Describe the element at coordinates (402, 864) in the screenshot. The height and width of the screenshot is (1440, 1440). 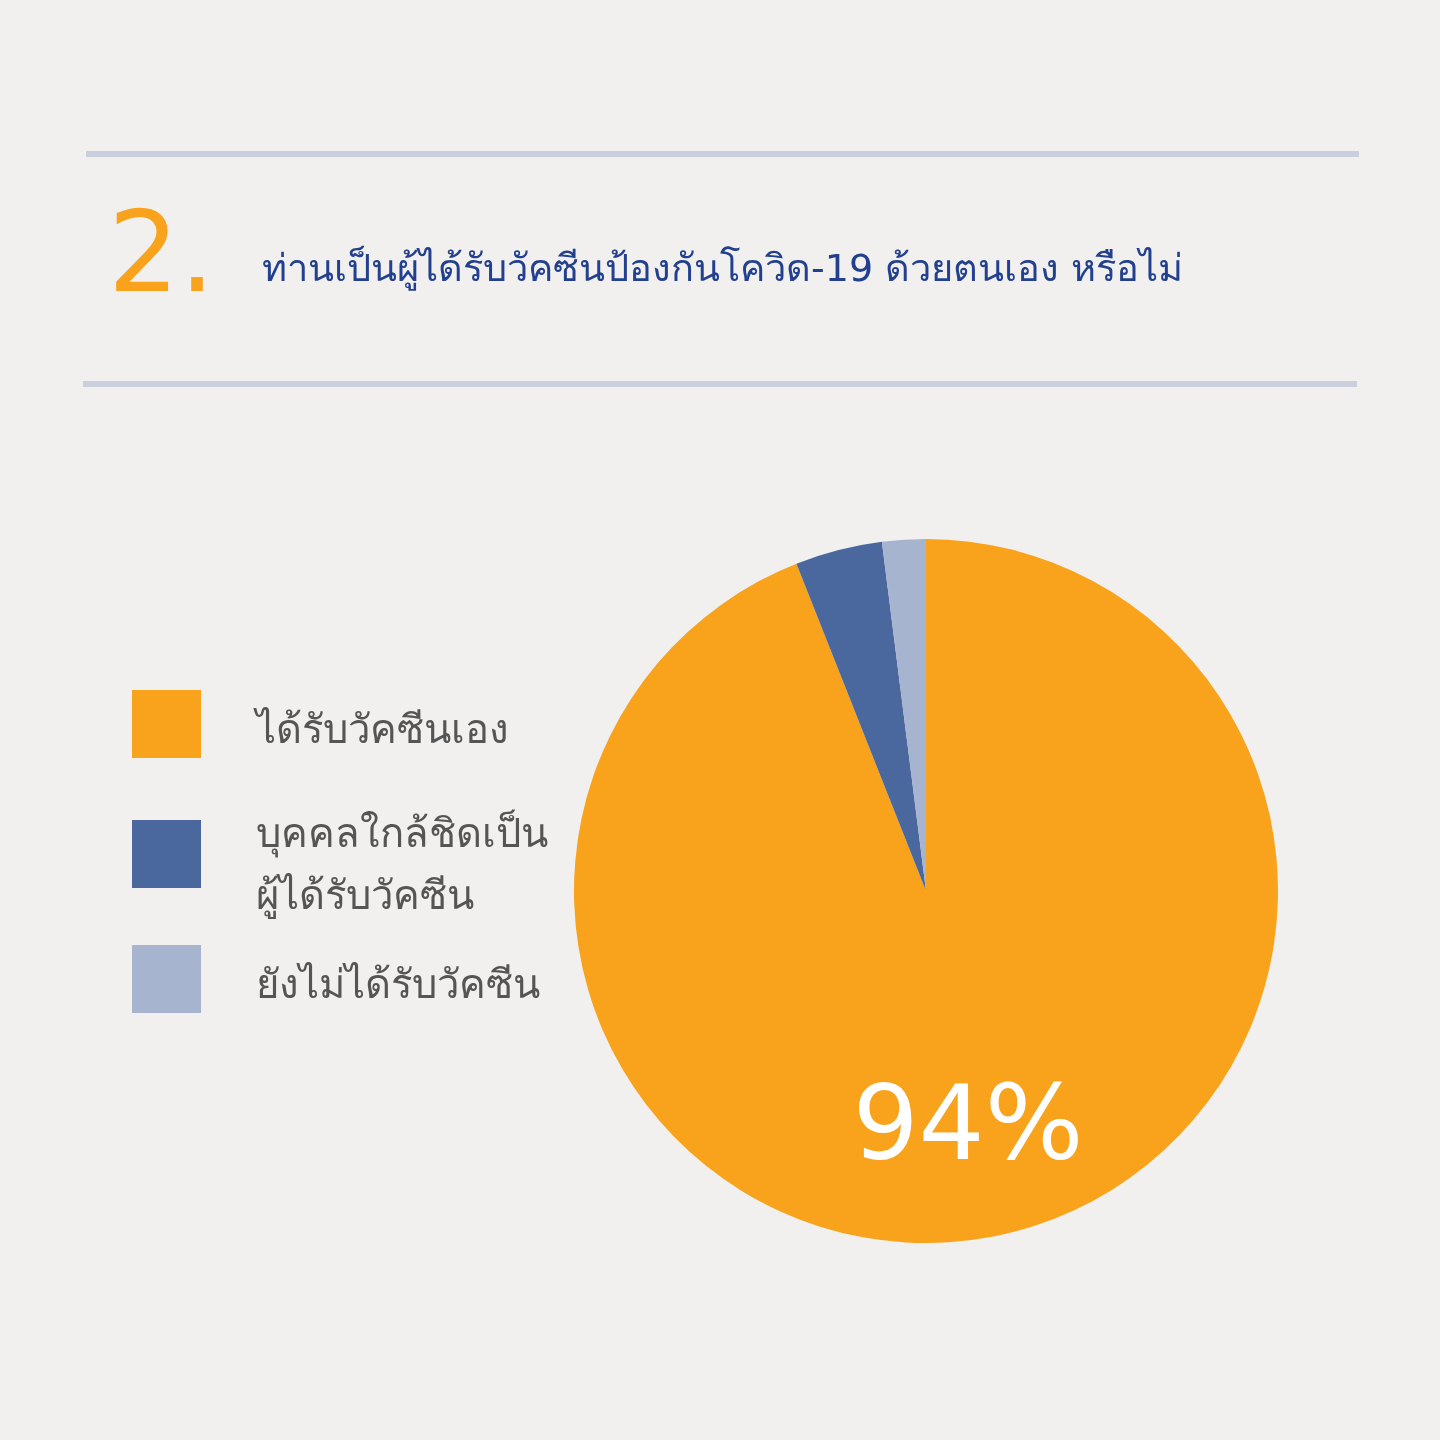
I see `legend-label: บุคคลใกล้ชิดเป็นผู้ได้รับวัคซีน` at that location.